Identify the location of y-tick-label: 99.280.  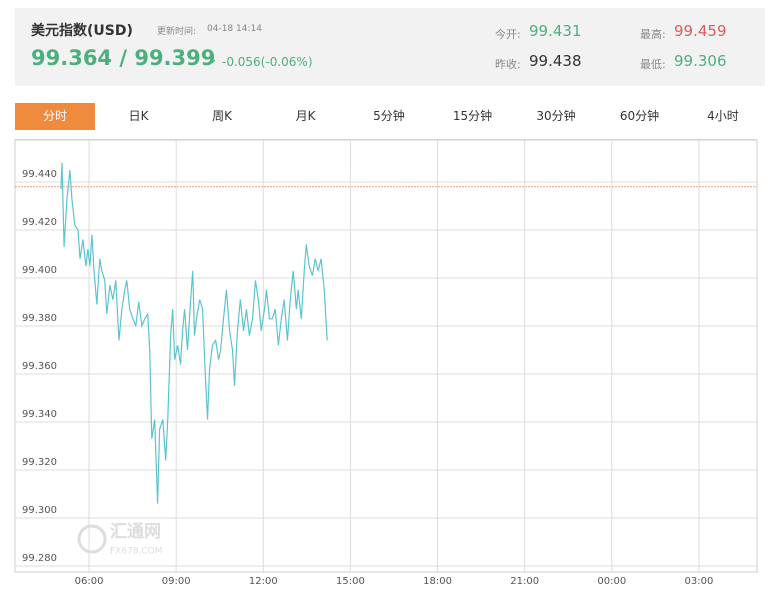
(39, 558).